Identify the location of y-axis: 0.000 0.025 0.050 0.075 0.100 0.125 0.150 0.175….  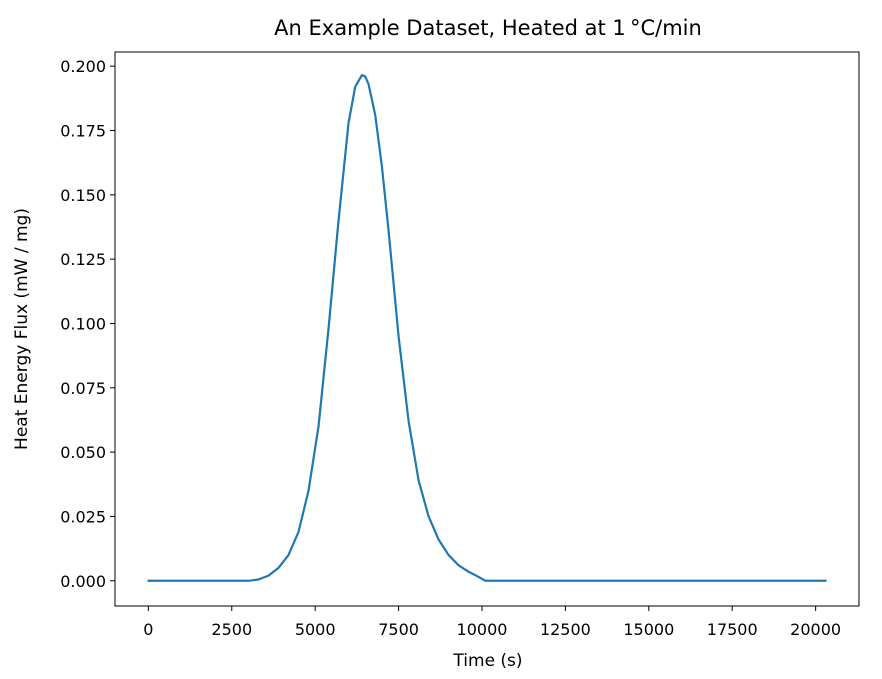
(87, 324).